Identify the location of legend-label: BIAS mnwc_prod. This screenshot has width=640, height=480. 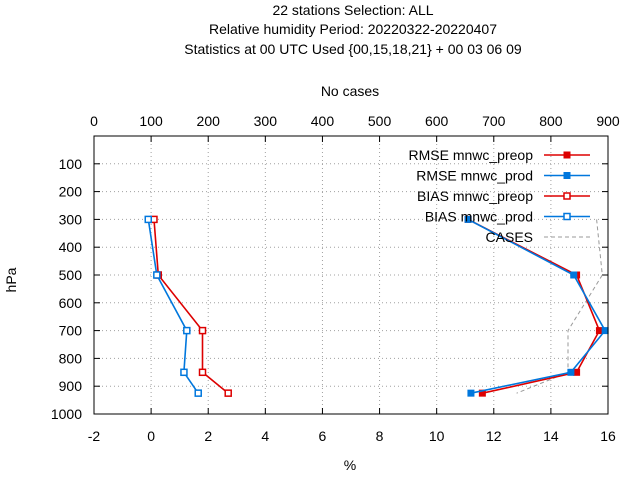
(479, 217).